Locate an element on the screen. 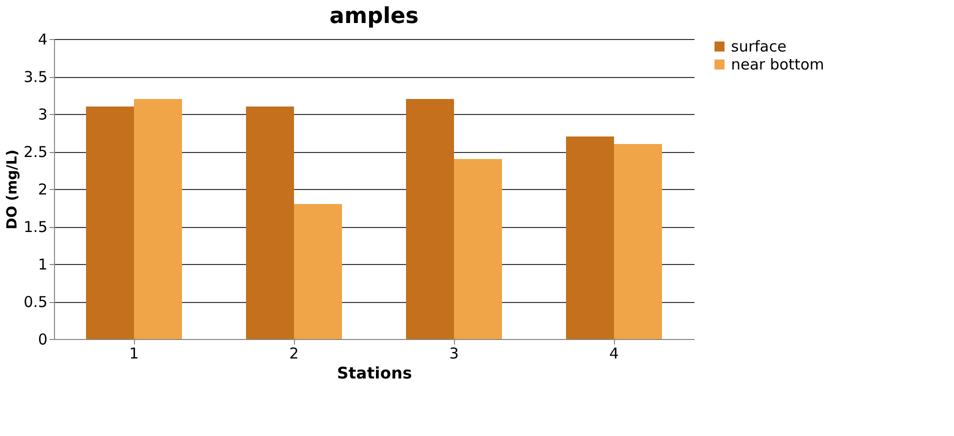  chart-title: amples is located at coordinates (374, 16).